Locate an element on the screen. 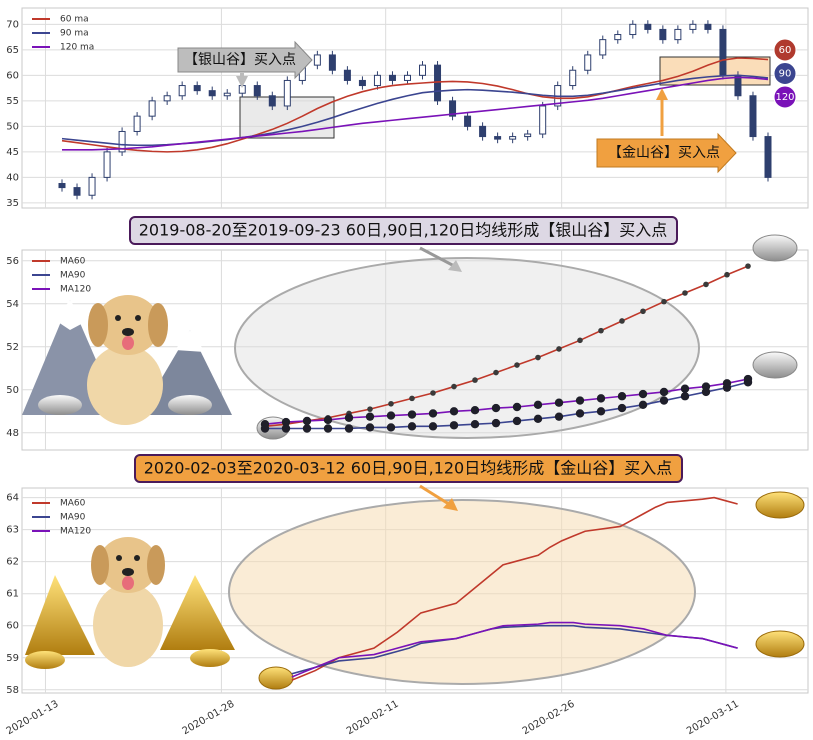  annotation: 【银山谷】买入点 is located at coordinates (240, 60).